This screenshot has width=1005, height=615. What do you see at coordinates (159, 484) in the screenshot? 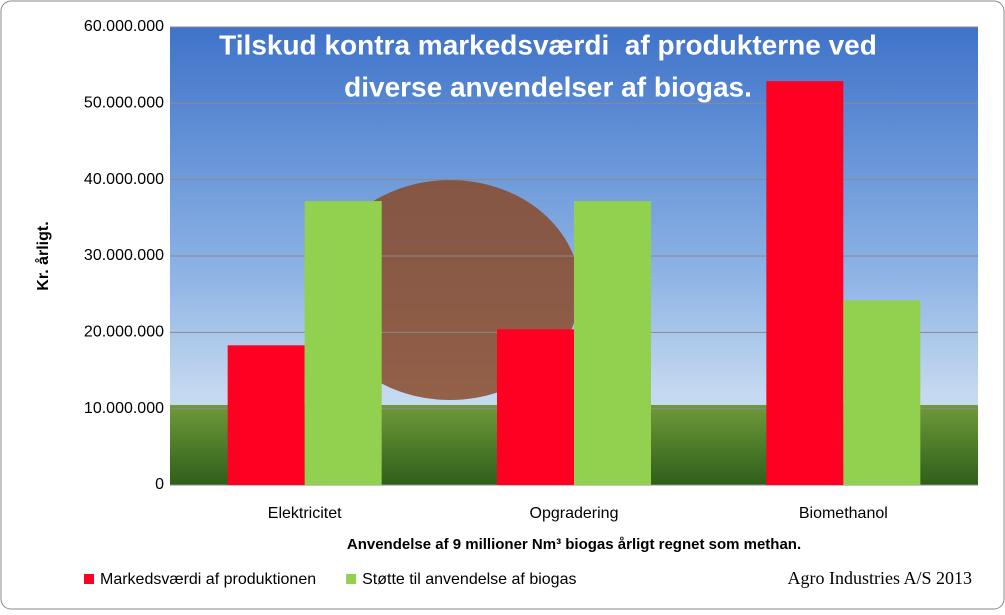
I see `y-tick-label: 0` at bounding box center [159, 484].